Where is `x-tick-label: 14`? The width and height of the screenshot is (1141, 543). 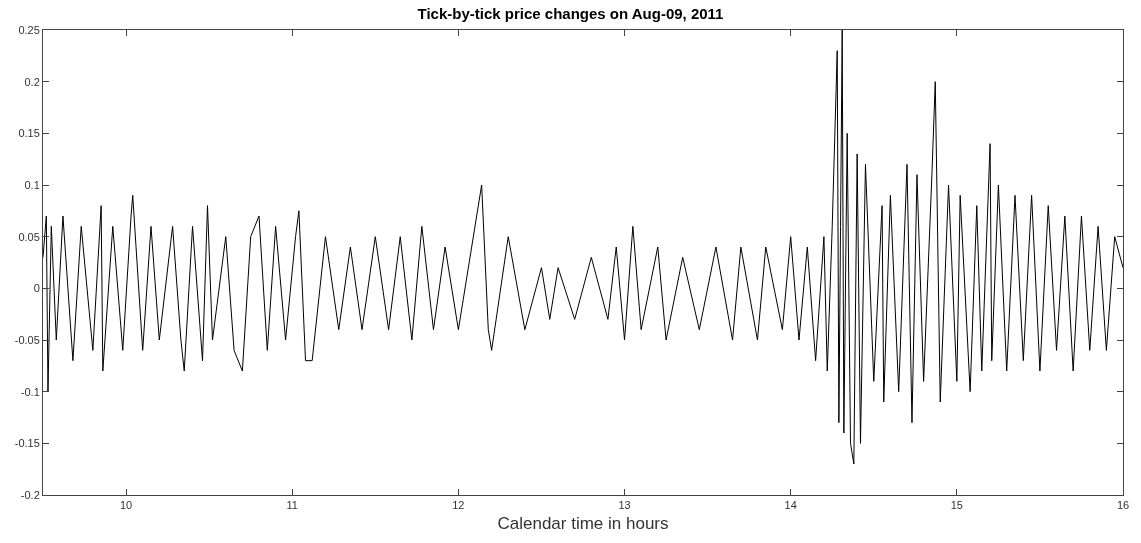 x-tick-label: 14 is located at coordinates (790, 505).